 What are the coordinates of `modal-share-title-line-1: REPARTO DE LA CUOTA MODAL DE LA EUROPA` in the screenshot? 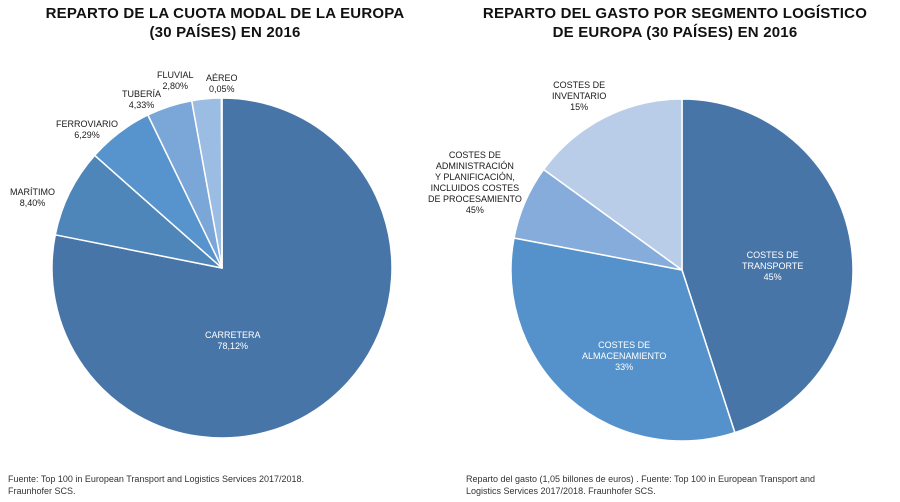 It's located at (225, 13).